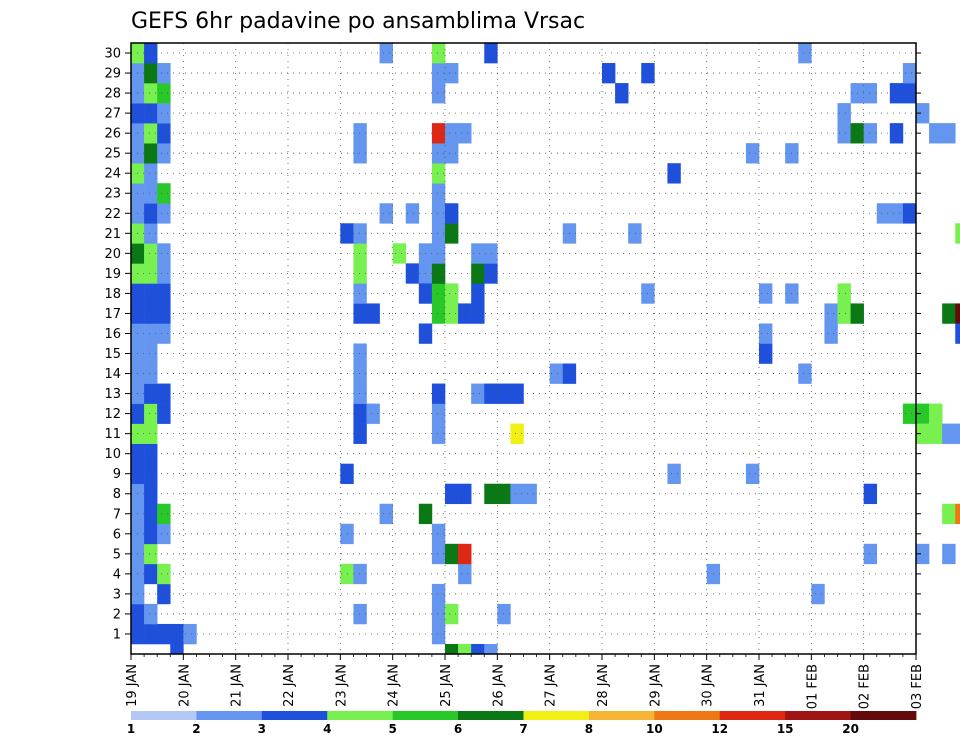  Describe the element at coordinates (341, 685) in the screenshot. I see `x-tick-label: 23 JAN` at that location.